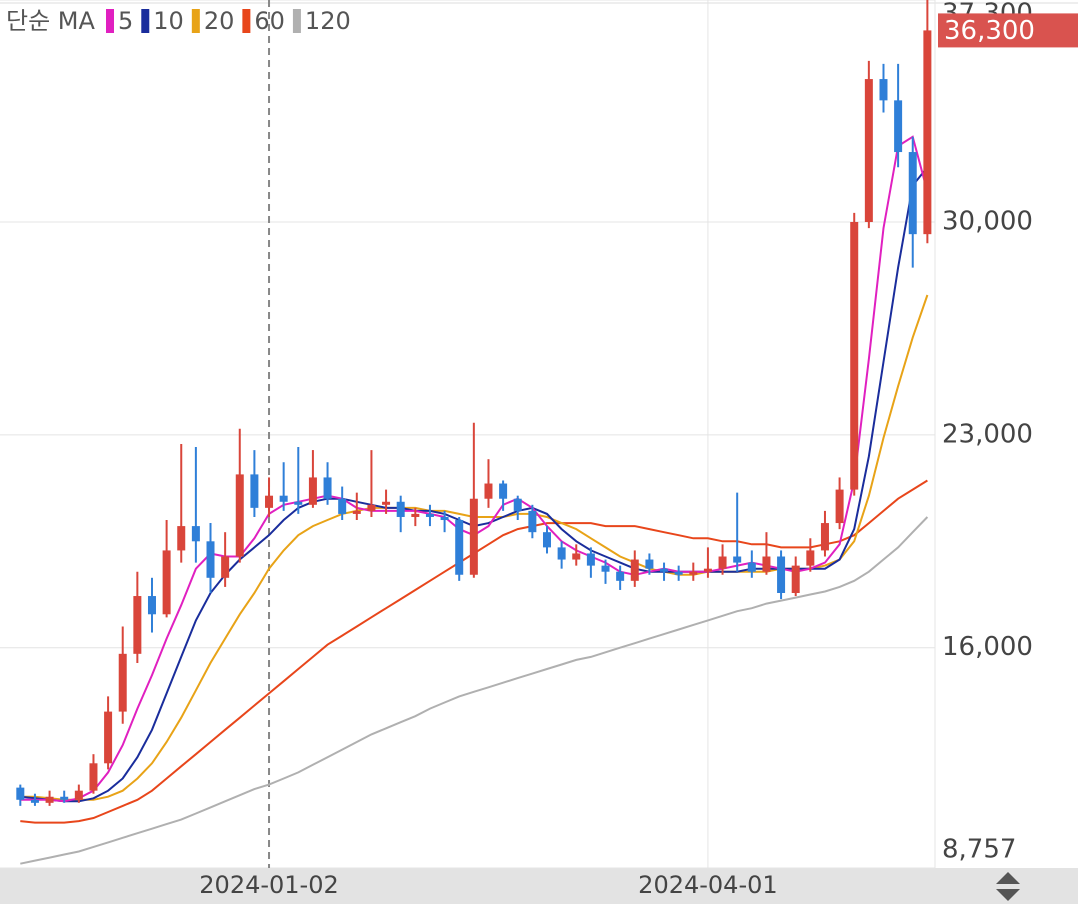 The image size is (1078, 904). Describe the element at coordinates (539, 886) in the screenshot. I see `x-axis-band` at that location.